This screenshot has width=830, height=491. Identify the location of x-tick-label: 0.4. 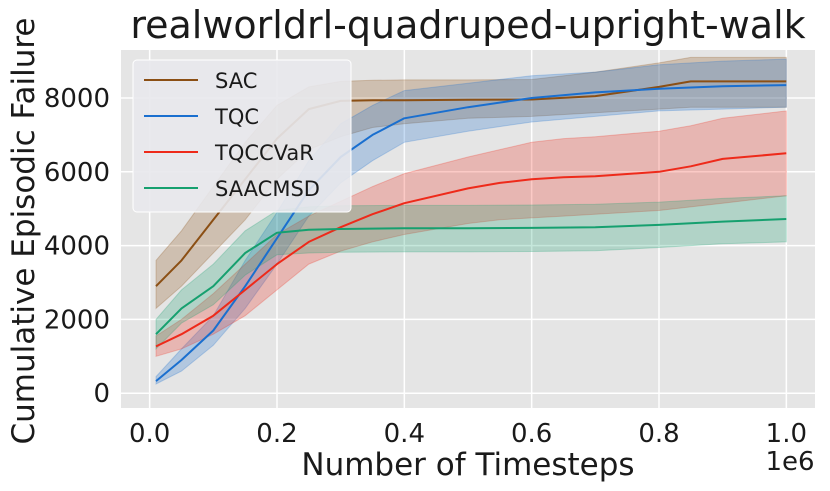
(404, 434).